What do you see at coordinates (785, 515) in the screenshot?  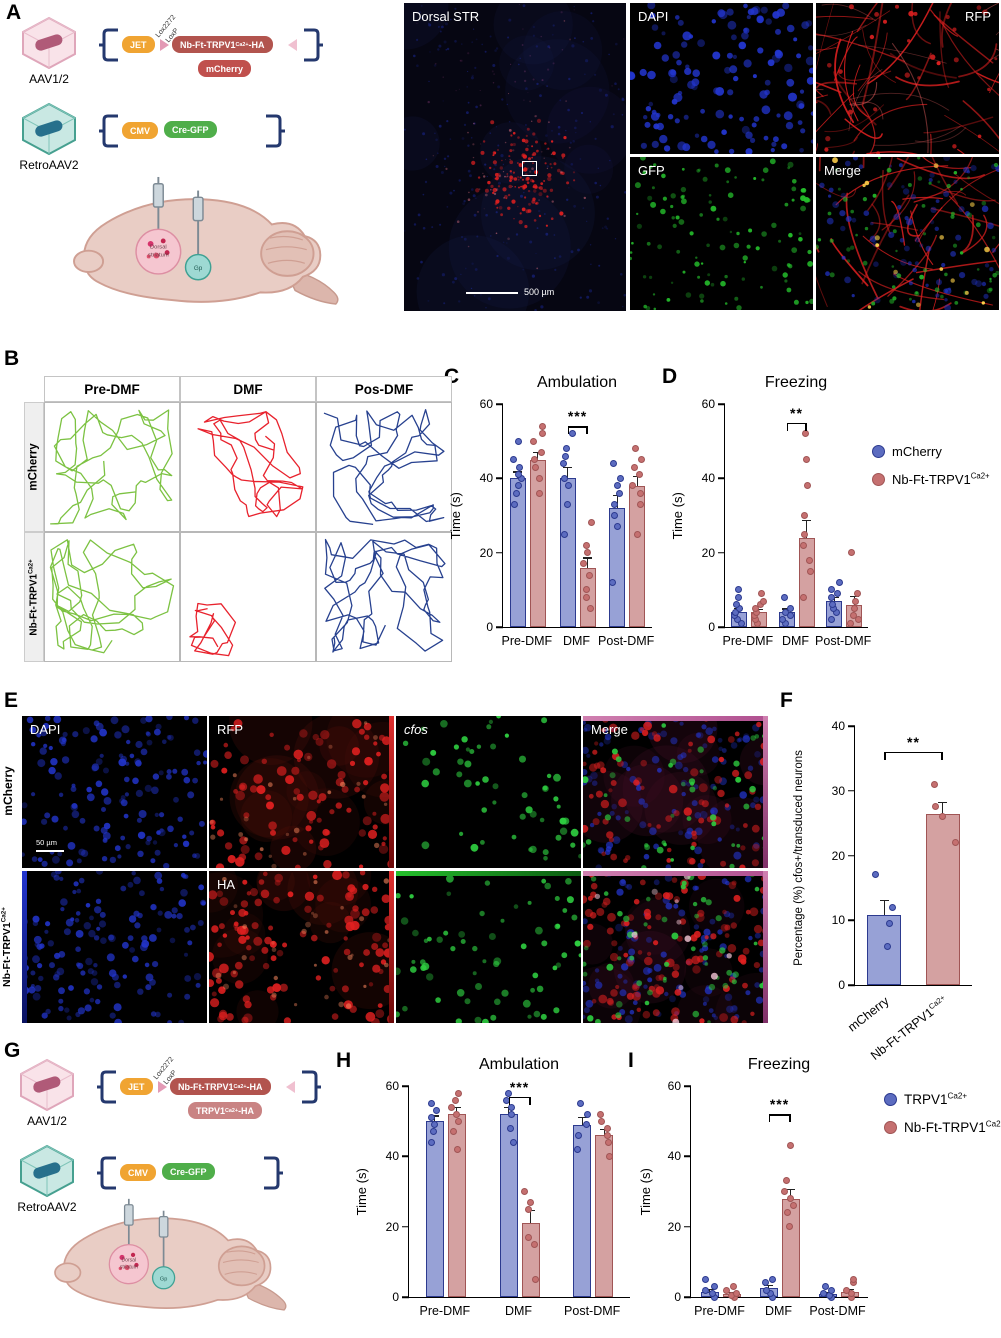 I see `plot-area: 0 20 40 60 **` at bounding box center [785, 515].